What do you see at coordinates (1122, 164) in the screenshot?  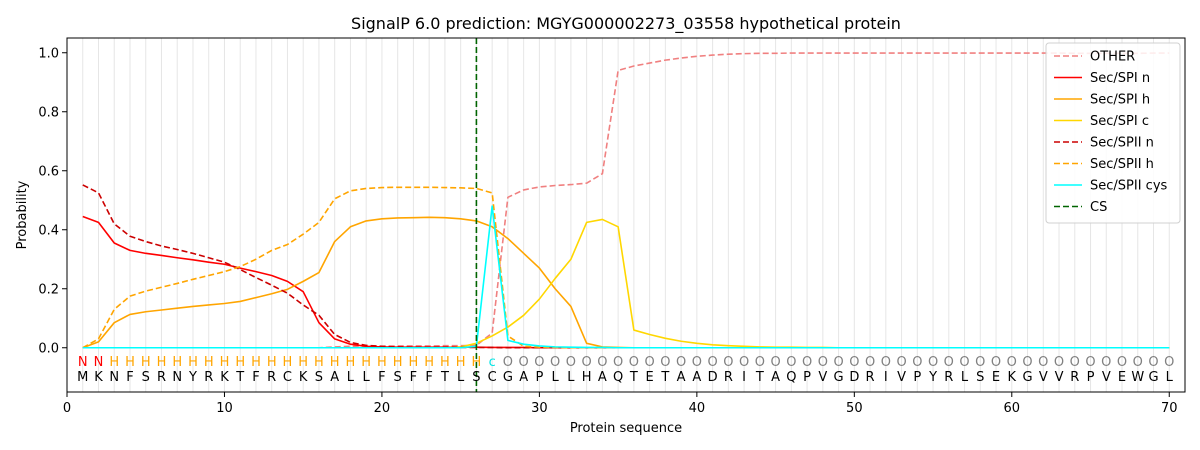 I see `legend-label: Sec/SPII h` at bounding box center [1122, 164].